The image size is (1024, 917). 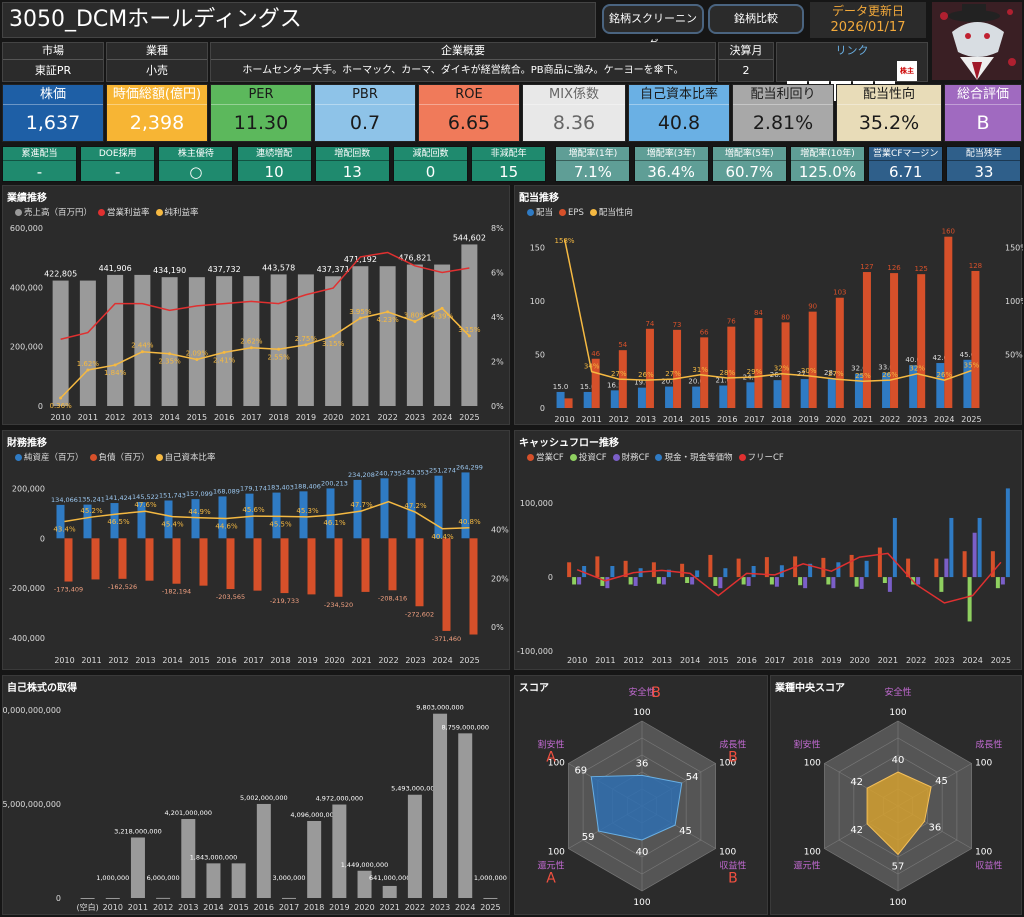 What do you see at coordinates (334, 483) in the screenshot?
I see `equity-label: 200,213` at bounding box center [334, 483].